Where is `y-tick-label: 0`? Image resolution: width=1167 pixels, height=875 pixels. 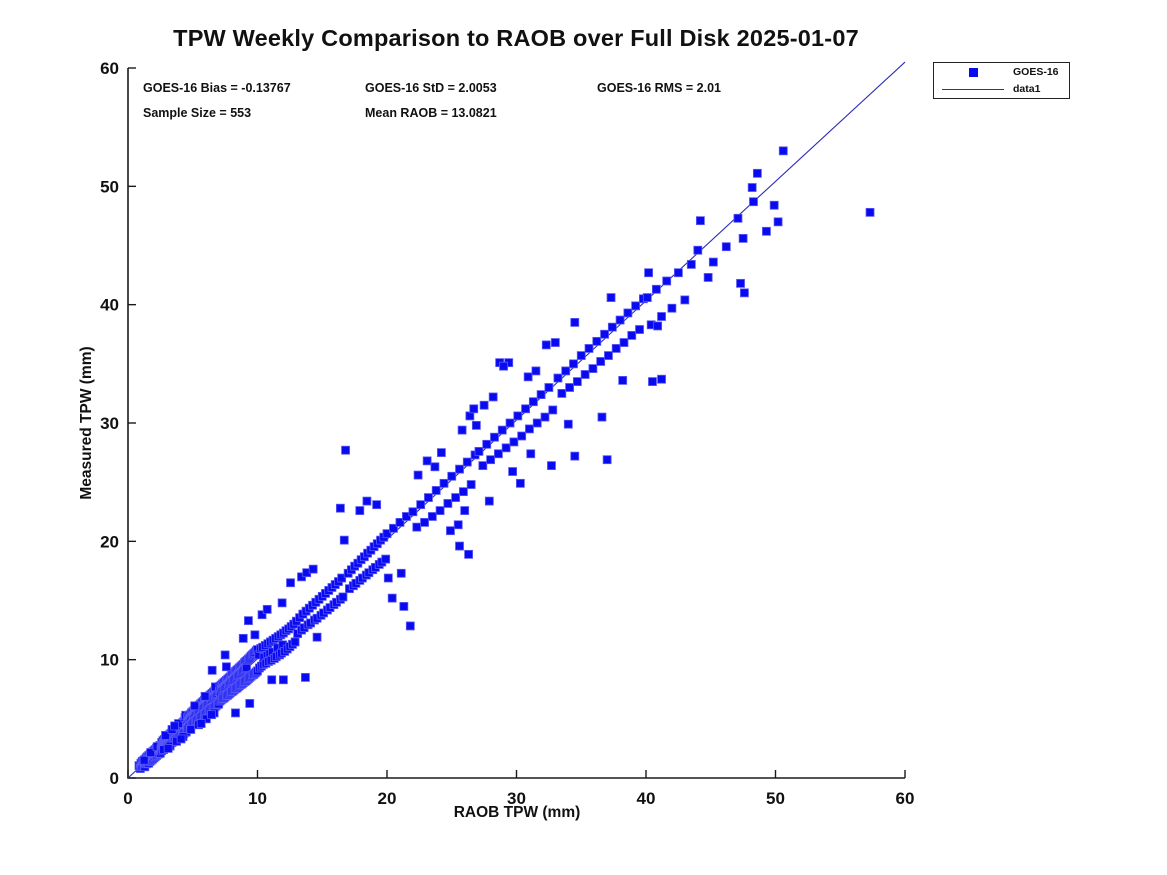
y-tick-label: 0 is located at coordinates (114, 778).